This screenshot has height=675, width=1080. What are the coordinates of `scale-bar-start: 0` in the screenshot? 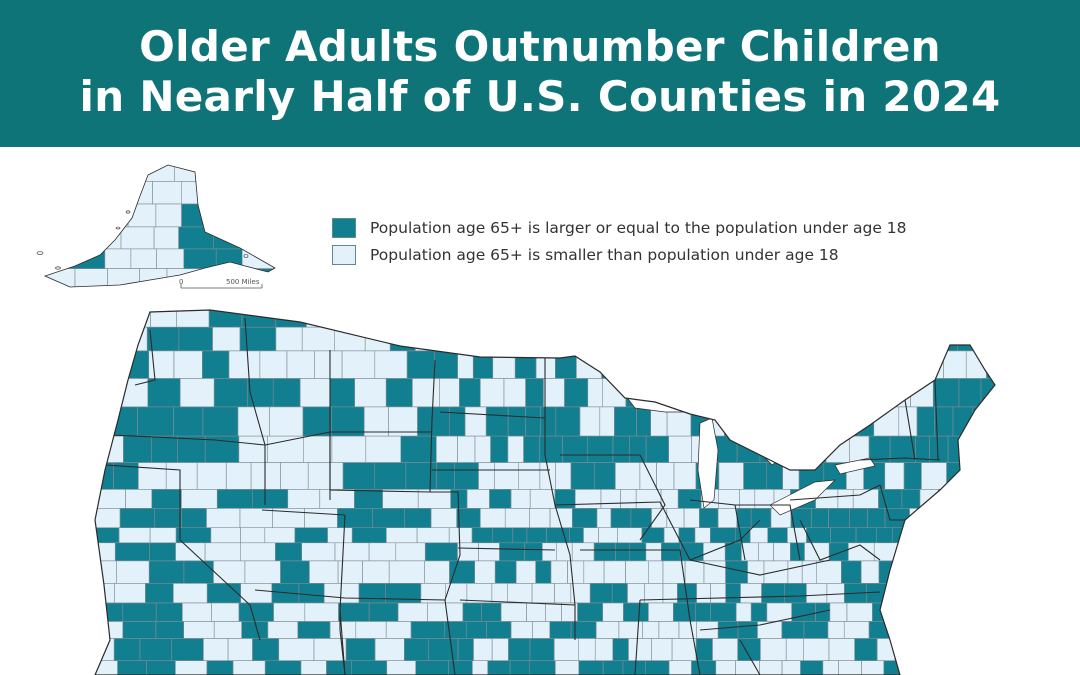 It's located at (181, 282).